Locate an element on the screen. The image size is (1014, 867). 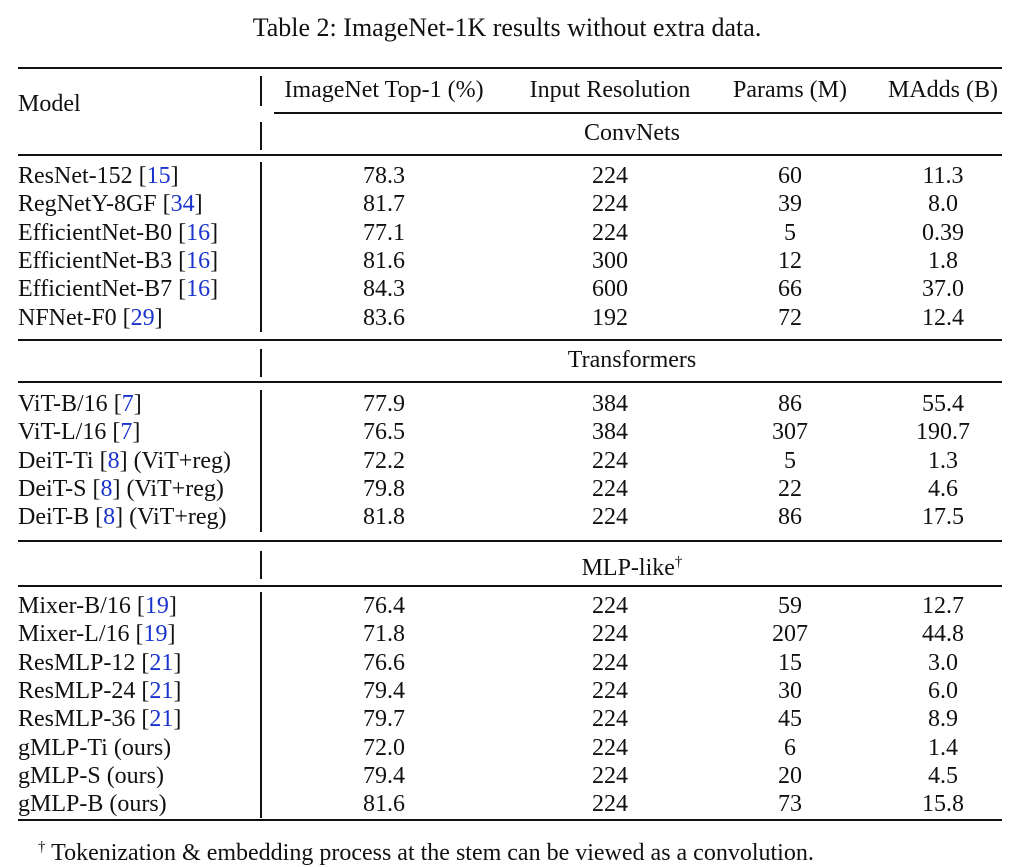
header-inner-rule is located at coordinates (638, 113).